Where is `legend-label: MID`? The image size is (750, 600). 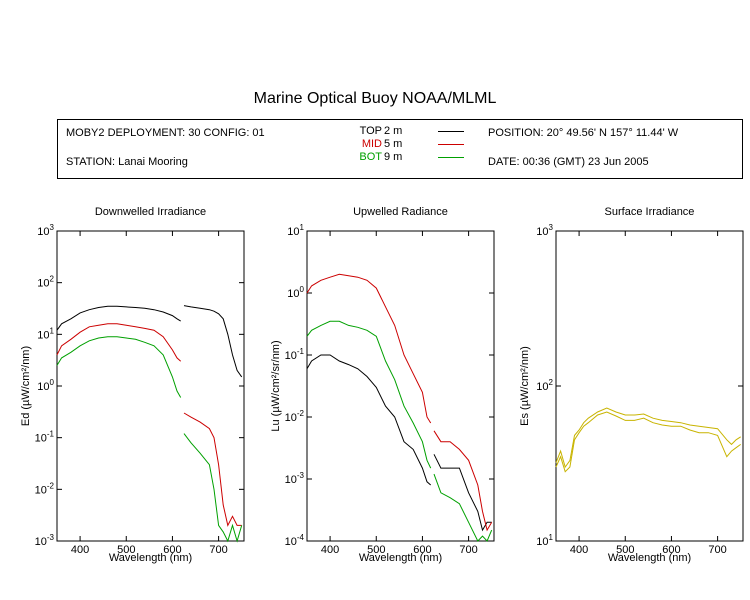 legend-label: MID is located at coordinates (371, 144).